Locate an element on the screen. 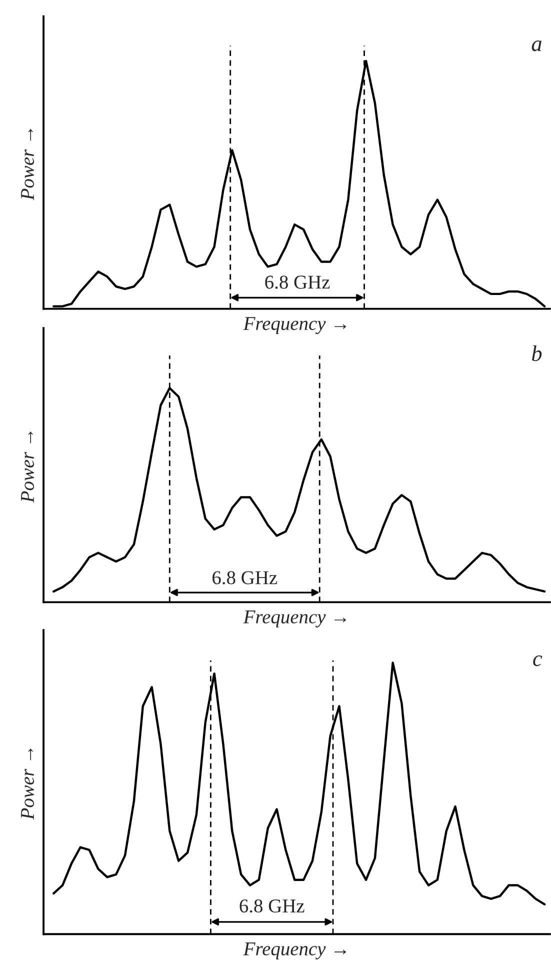 The height and width of the screenshot is (965, 551). chart-title: b is located at coordinates (537, 353).